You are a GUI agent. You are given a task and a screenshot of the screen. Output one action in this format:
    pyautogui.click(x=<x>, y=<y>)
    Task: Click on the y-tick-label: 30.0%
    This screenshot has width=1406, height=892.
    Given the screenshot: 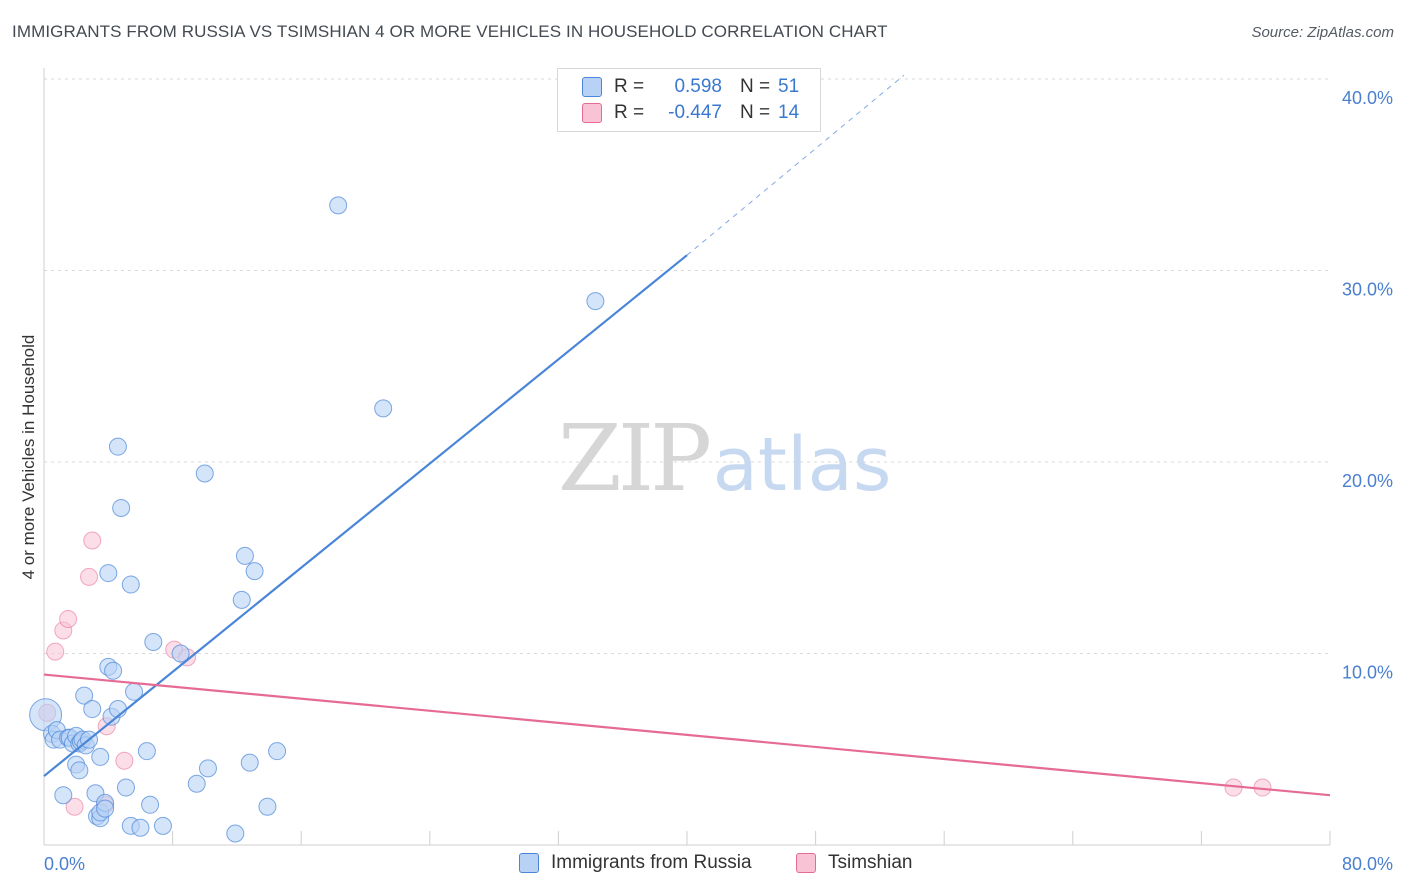 What is the action you would take?
    pyautogui.click(x=1367, y=290)
    